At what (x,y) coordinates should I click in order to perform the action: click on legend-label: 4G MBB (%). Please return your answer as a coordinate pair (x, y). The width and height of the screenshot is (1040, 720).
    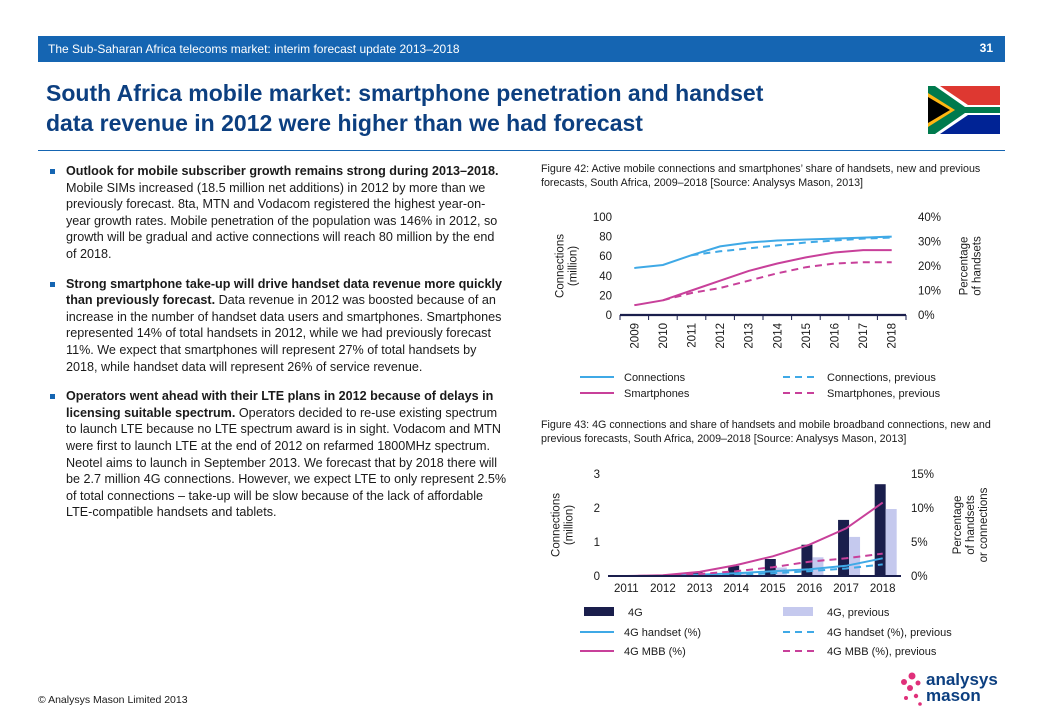
    Looking at the image, I should click on (655, 652).